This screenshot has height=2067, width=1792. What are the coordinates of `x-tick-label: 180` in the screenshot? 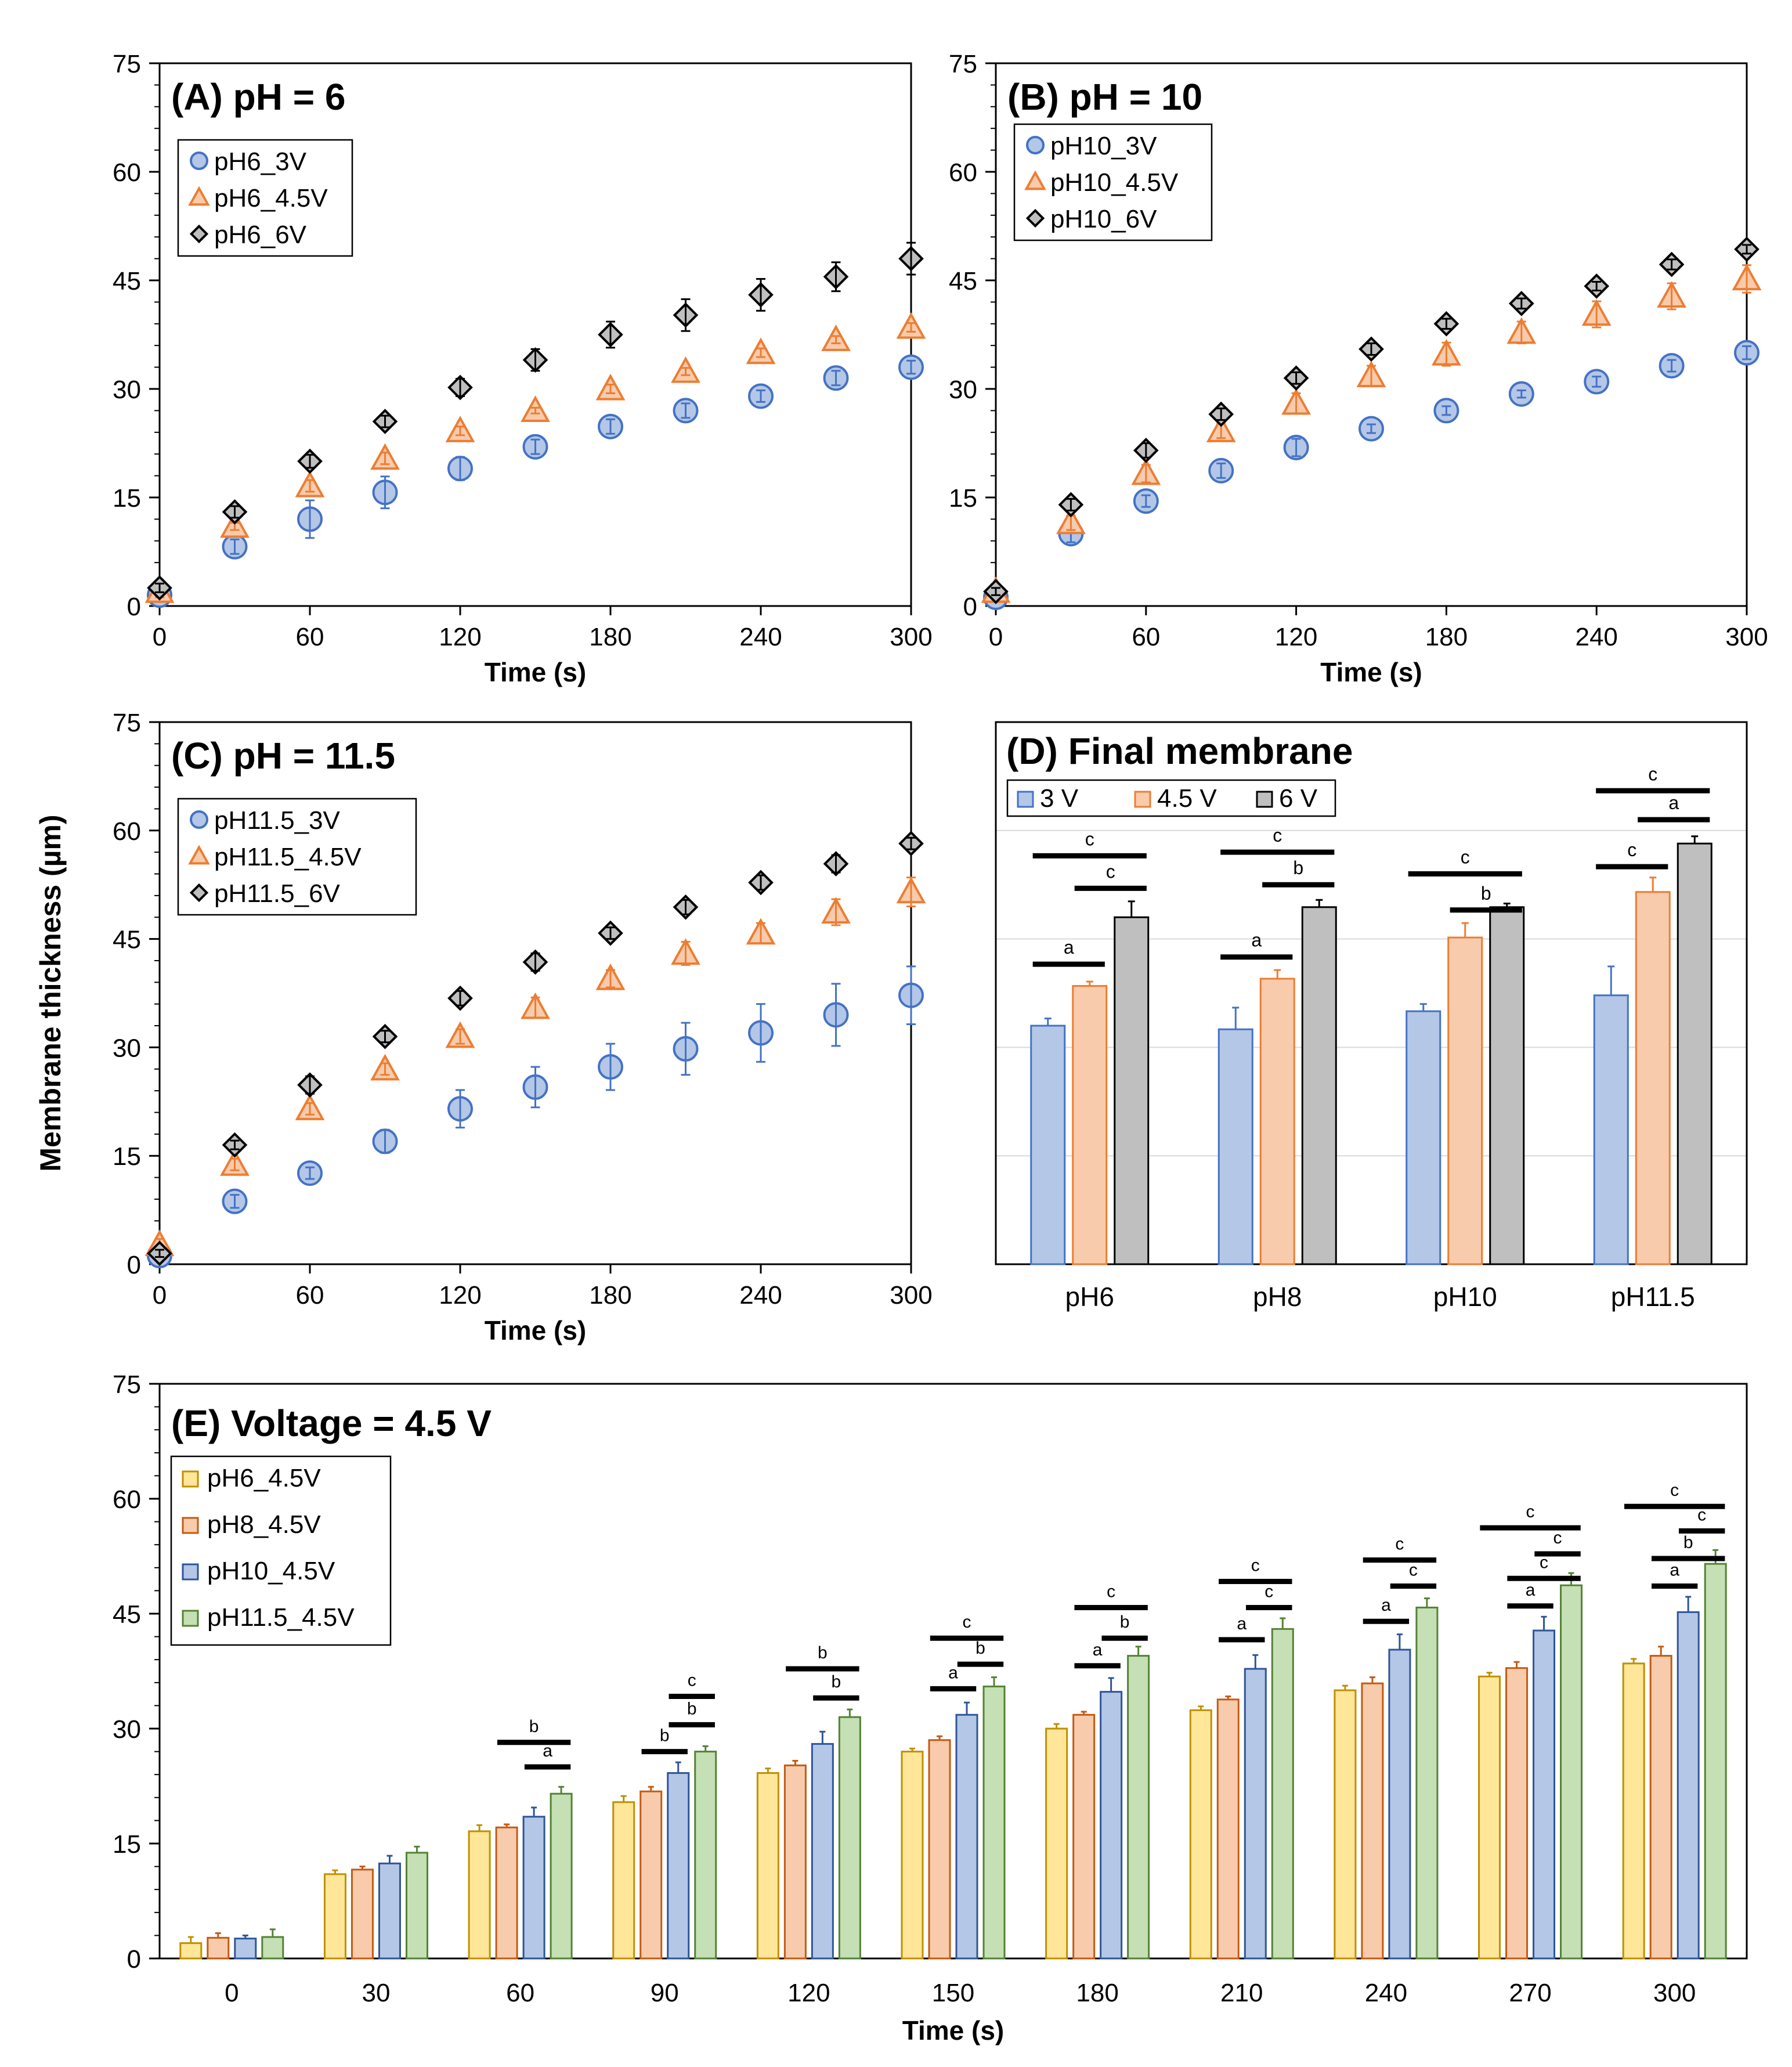 It's located at (1446, 637).